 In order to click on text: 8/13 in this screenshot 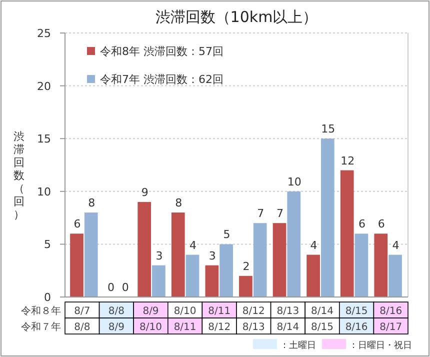, I will do `click(253, 327)`.